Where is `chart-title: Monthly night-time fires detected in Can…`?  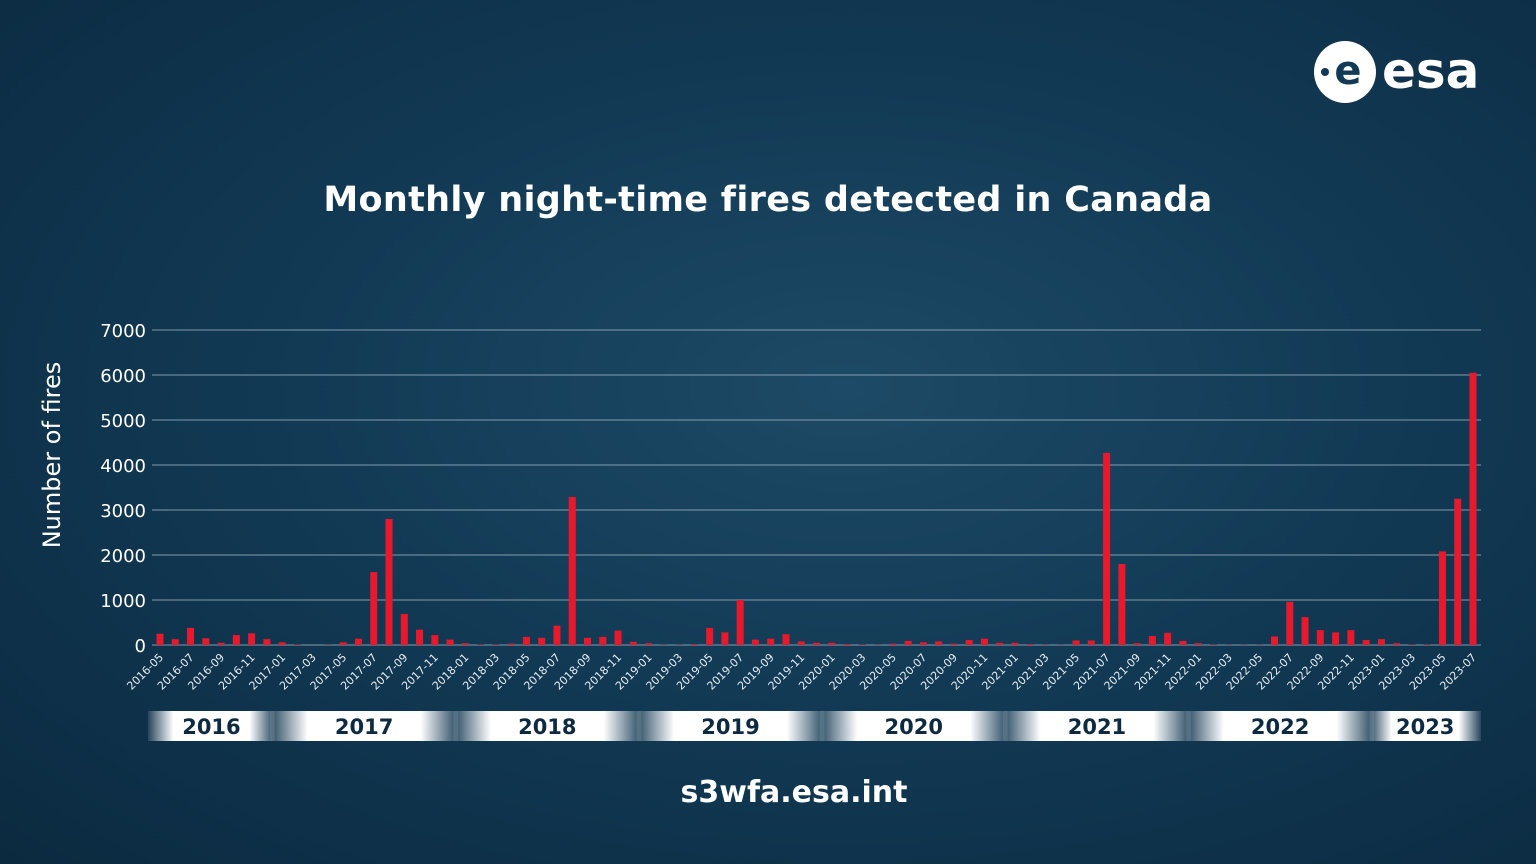 chart-title: Monthly night-time fires detected in Can… is located at coordinates (768, 200).